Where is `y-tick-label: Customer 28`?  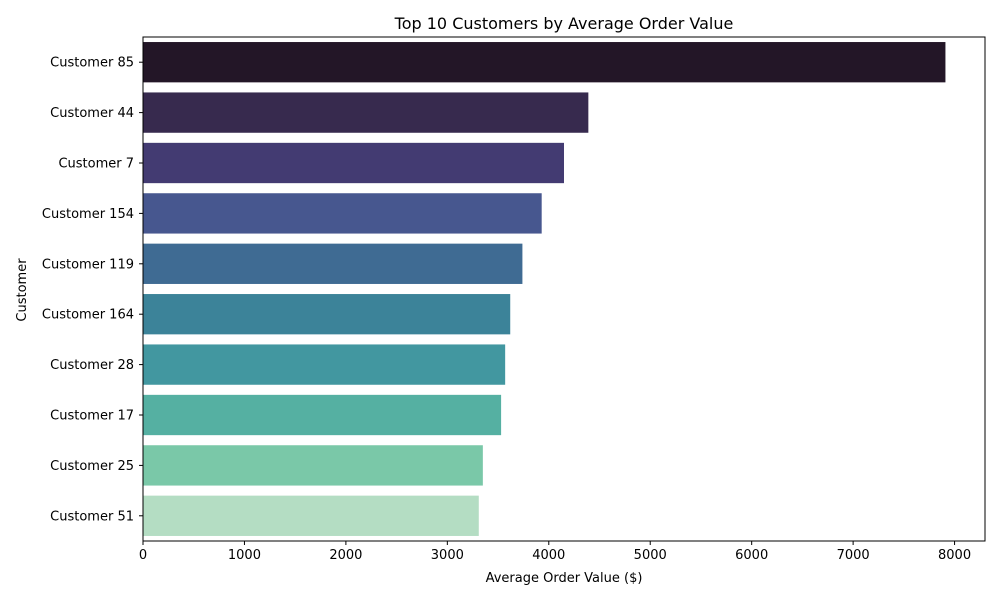 y-tick-label: Customer 28 is located at coordinates (92, 365).